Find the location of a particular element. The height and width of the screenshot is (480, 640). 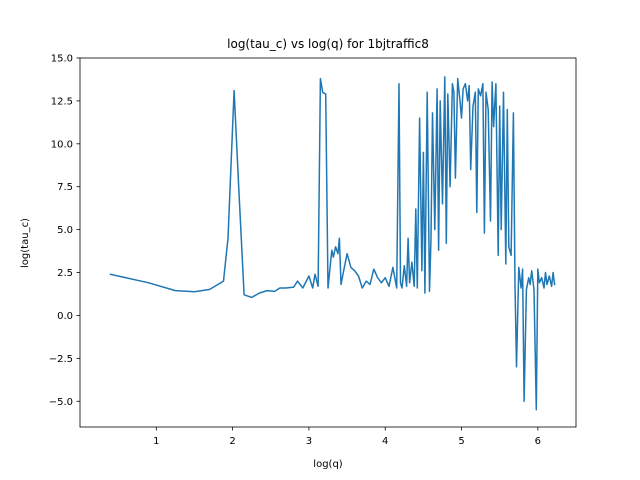

y-tick-label: 7.5 is located at coordinates (65, 187).